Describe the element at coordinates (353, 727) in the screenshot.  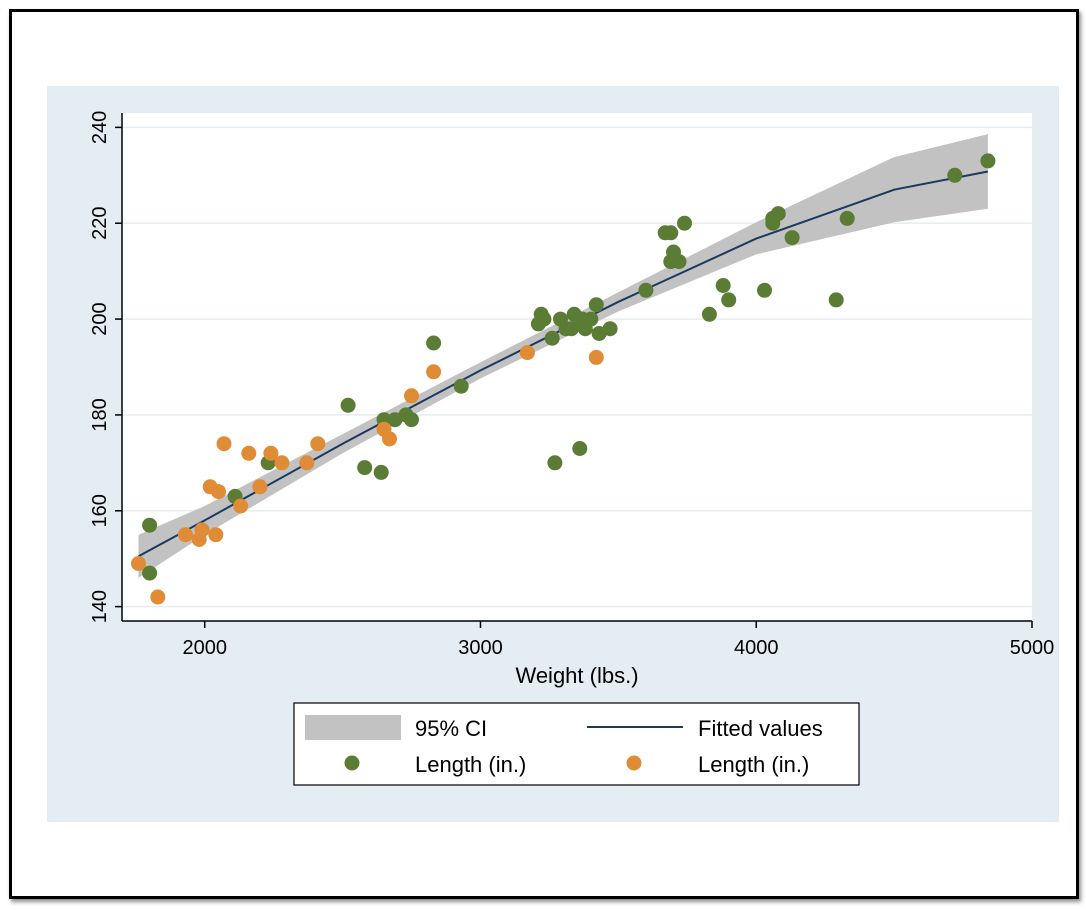
I see `legend-ci-swatch` at that location.